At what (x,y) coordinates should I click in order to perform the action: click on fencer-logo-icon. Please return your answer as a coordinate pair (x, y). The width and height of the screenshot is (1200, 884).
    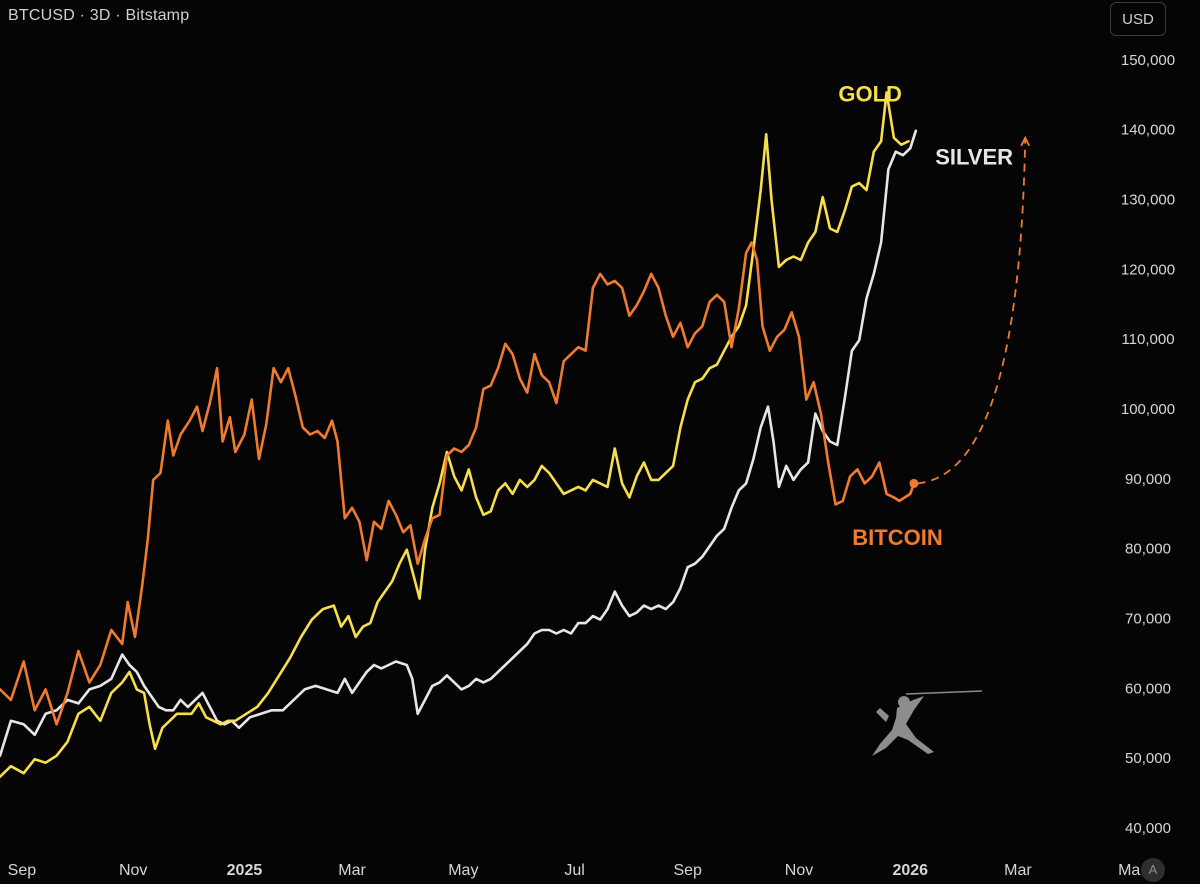
    Looking at the image, I should click on (927, 723).